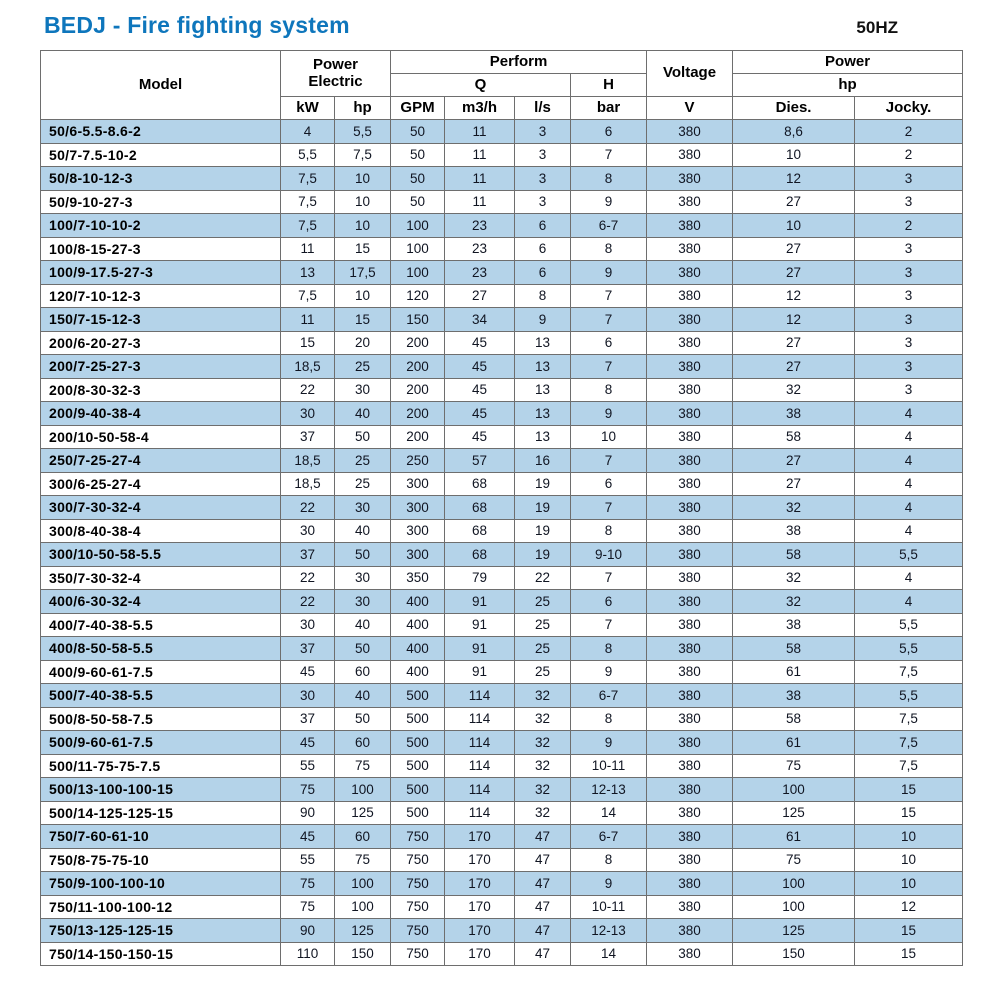  Describe the element at coordinates (502, 624) in the screenshot. I see `table-row: 400/7-40-38-5.5 30 40 400 91 25 7 380 38 5,5` at that location.